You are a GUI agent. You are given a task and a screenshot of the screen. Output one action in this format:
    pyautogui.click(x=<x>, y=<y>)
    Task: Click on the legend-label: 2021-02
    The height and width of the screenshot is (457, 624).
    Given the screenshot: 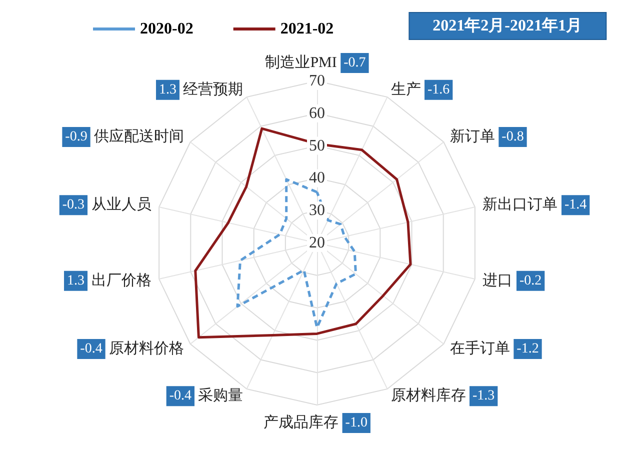 What is the action you would take?
    pyautogui.click(x=307, y=29)
    